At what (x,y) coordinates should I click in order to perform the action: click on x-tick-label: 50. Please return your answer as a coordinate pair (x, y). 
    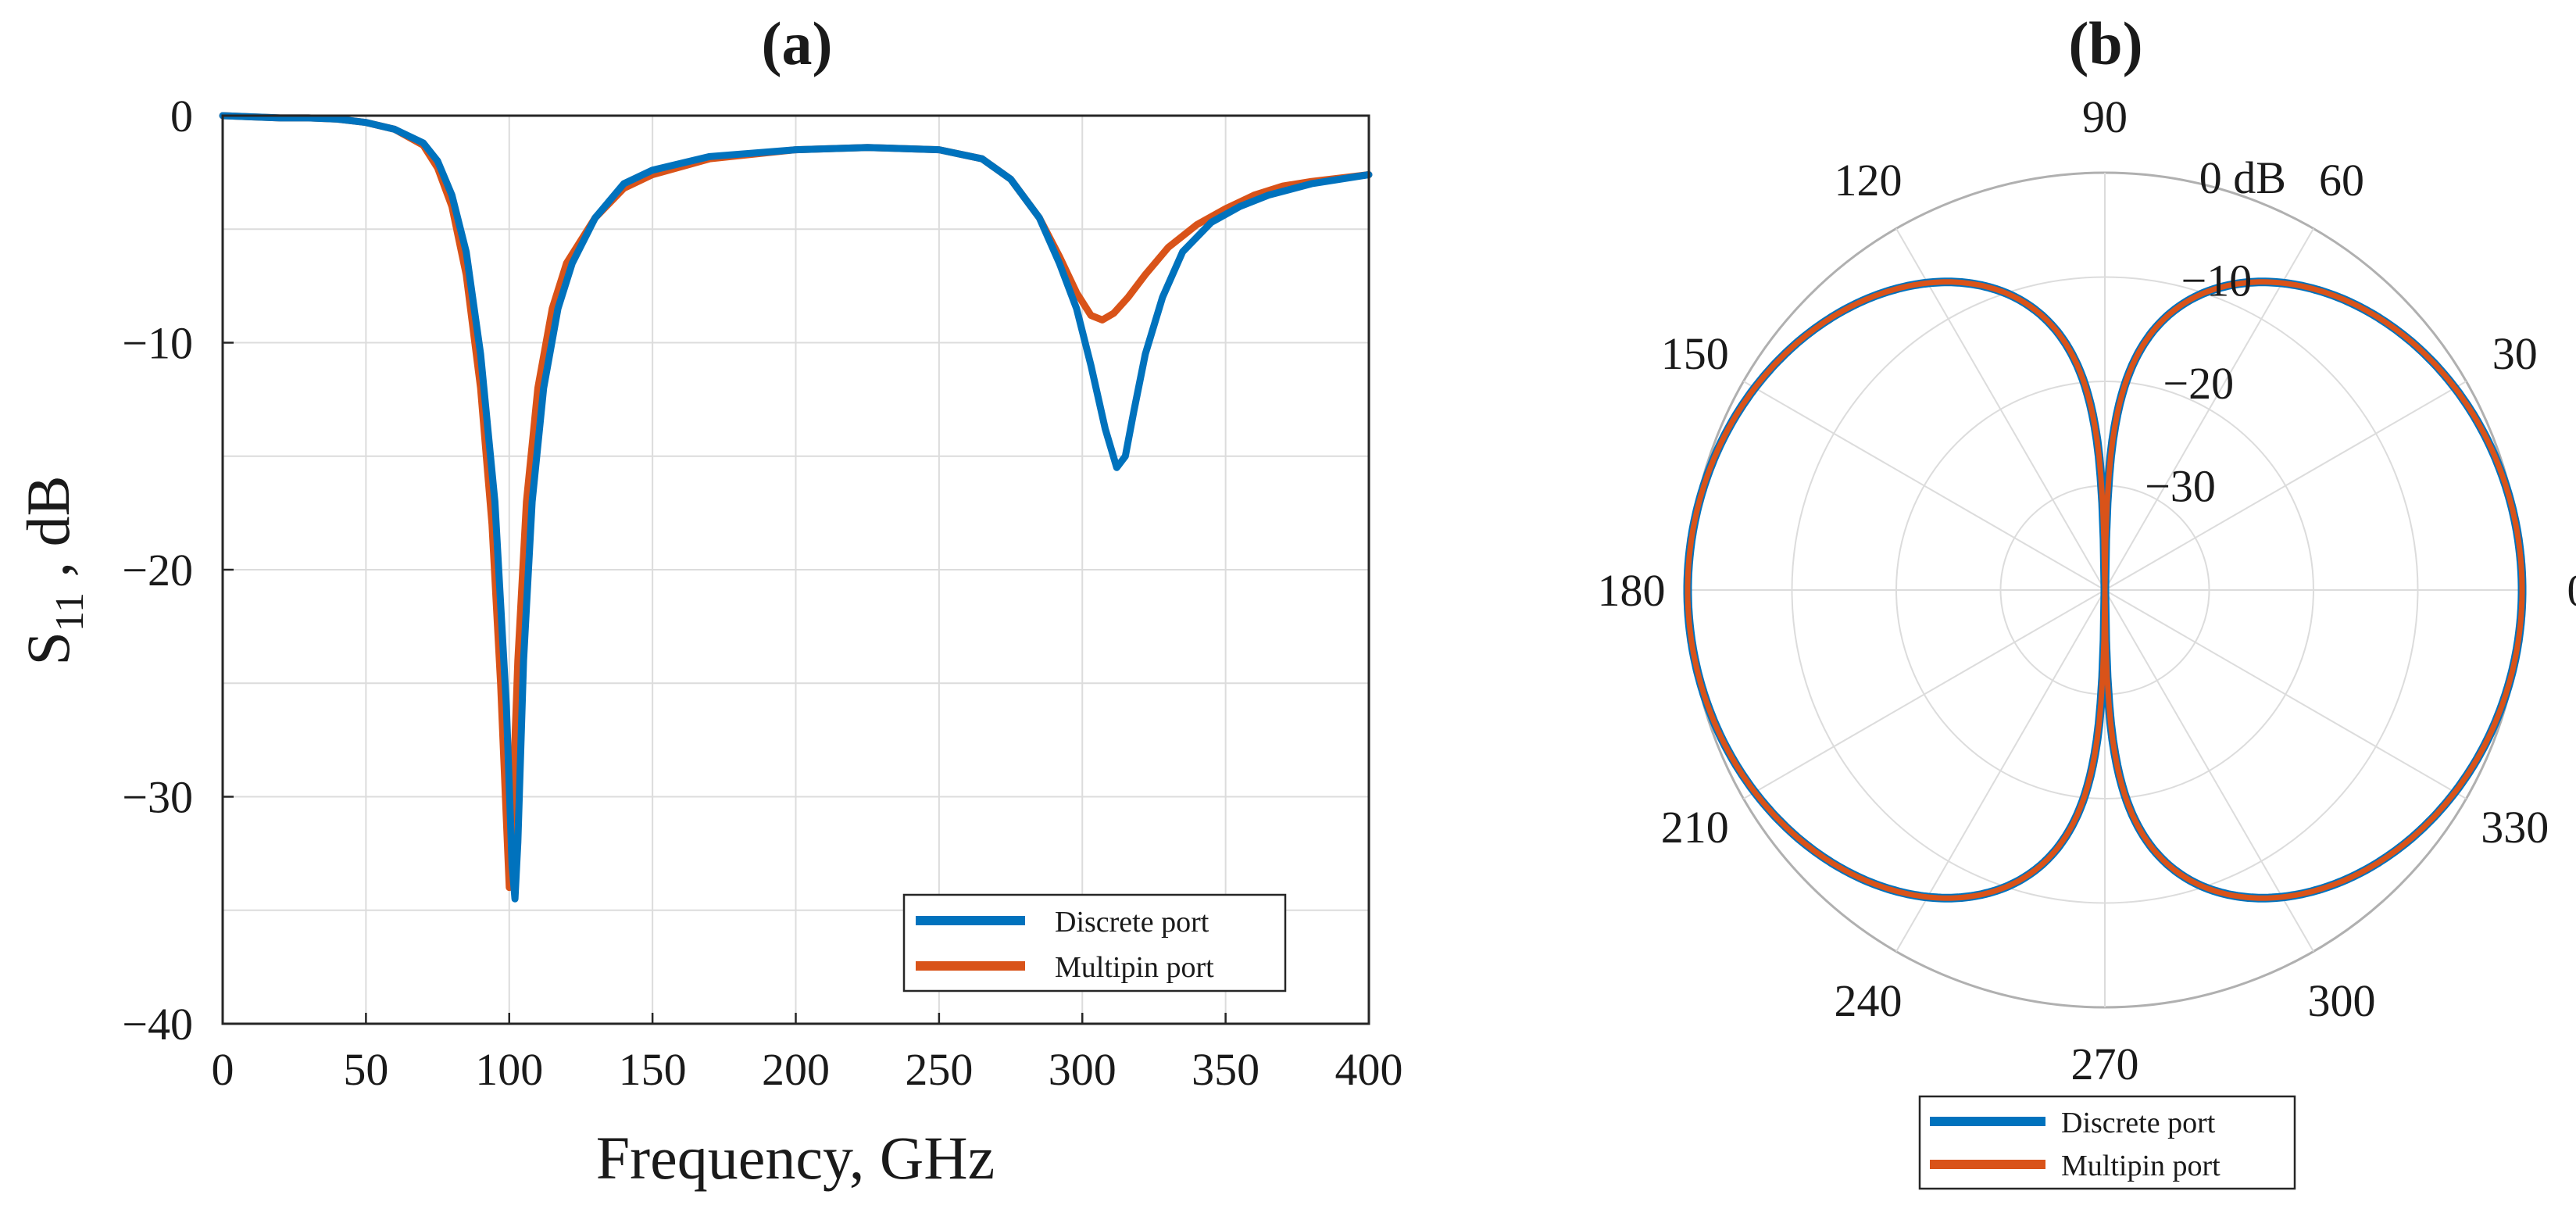
    Looking at the image, I should click on (365, 1069).